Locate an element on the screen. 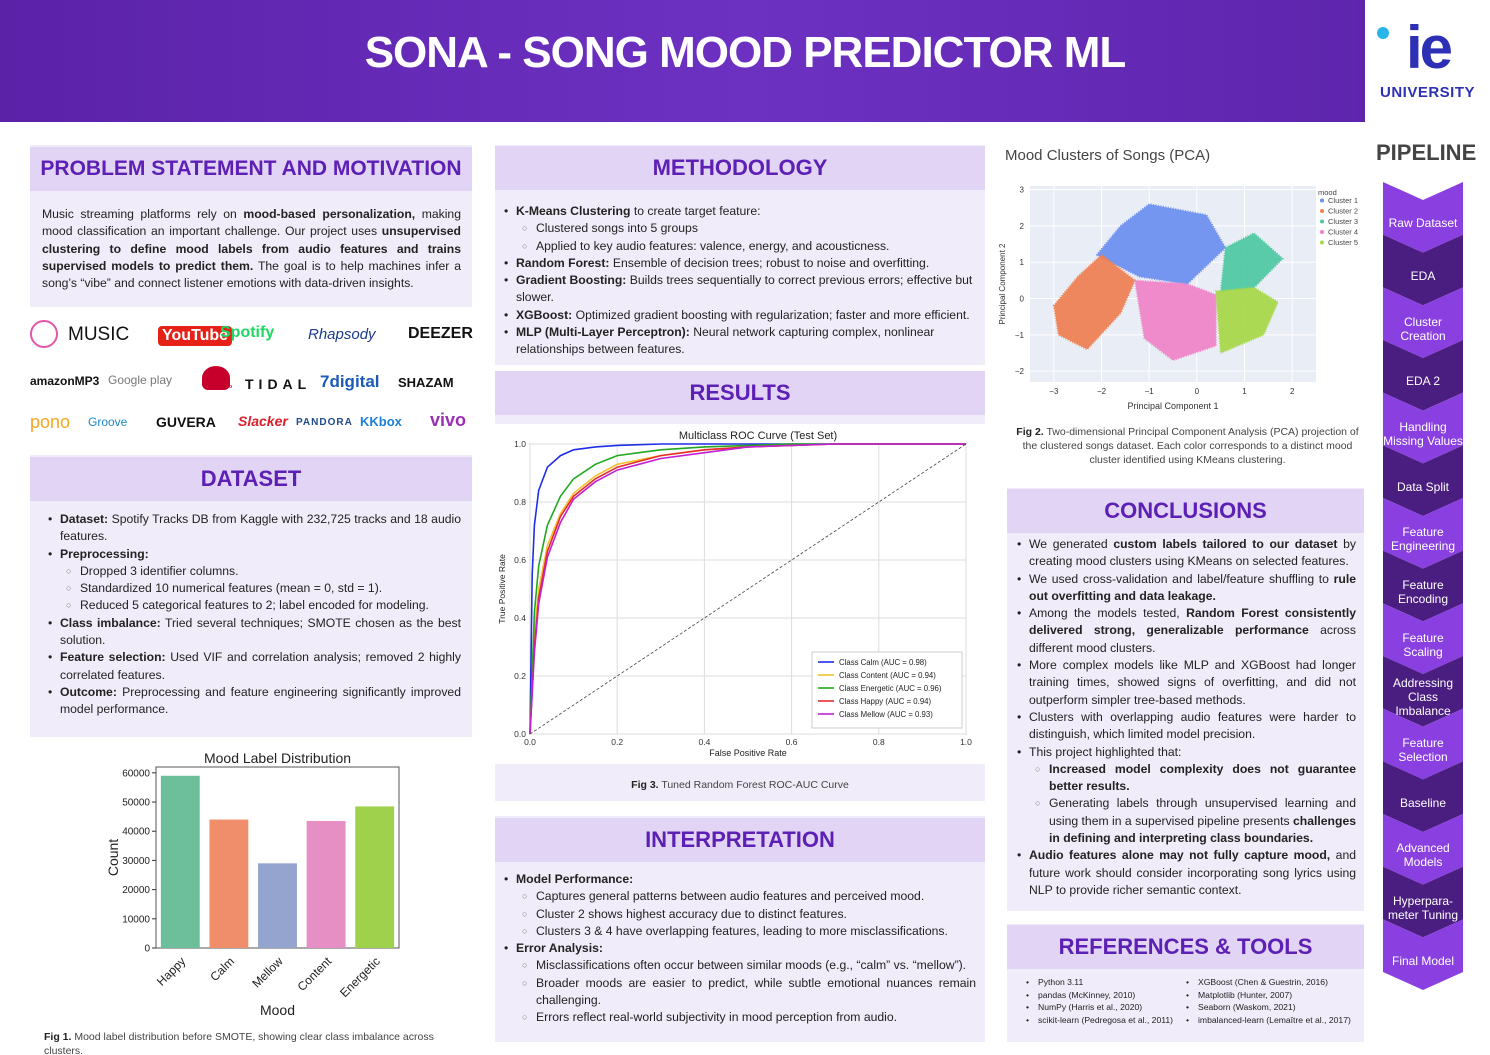 The width and height of the screenshot is (1490, 1055). x-tick-label: Happy is located at coordinates (171, 971).